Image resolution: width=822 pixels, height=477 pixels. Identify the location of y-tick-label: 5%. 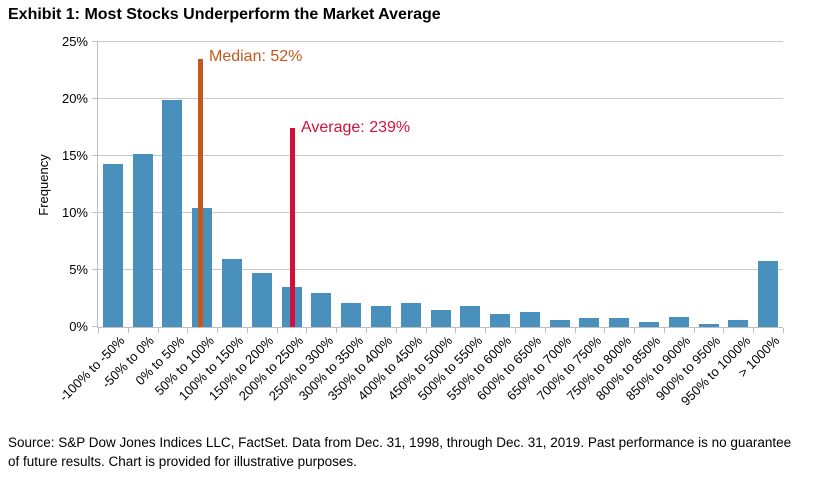
(78, 269).